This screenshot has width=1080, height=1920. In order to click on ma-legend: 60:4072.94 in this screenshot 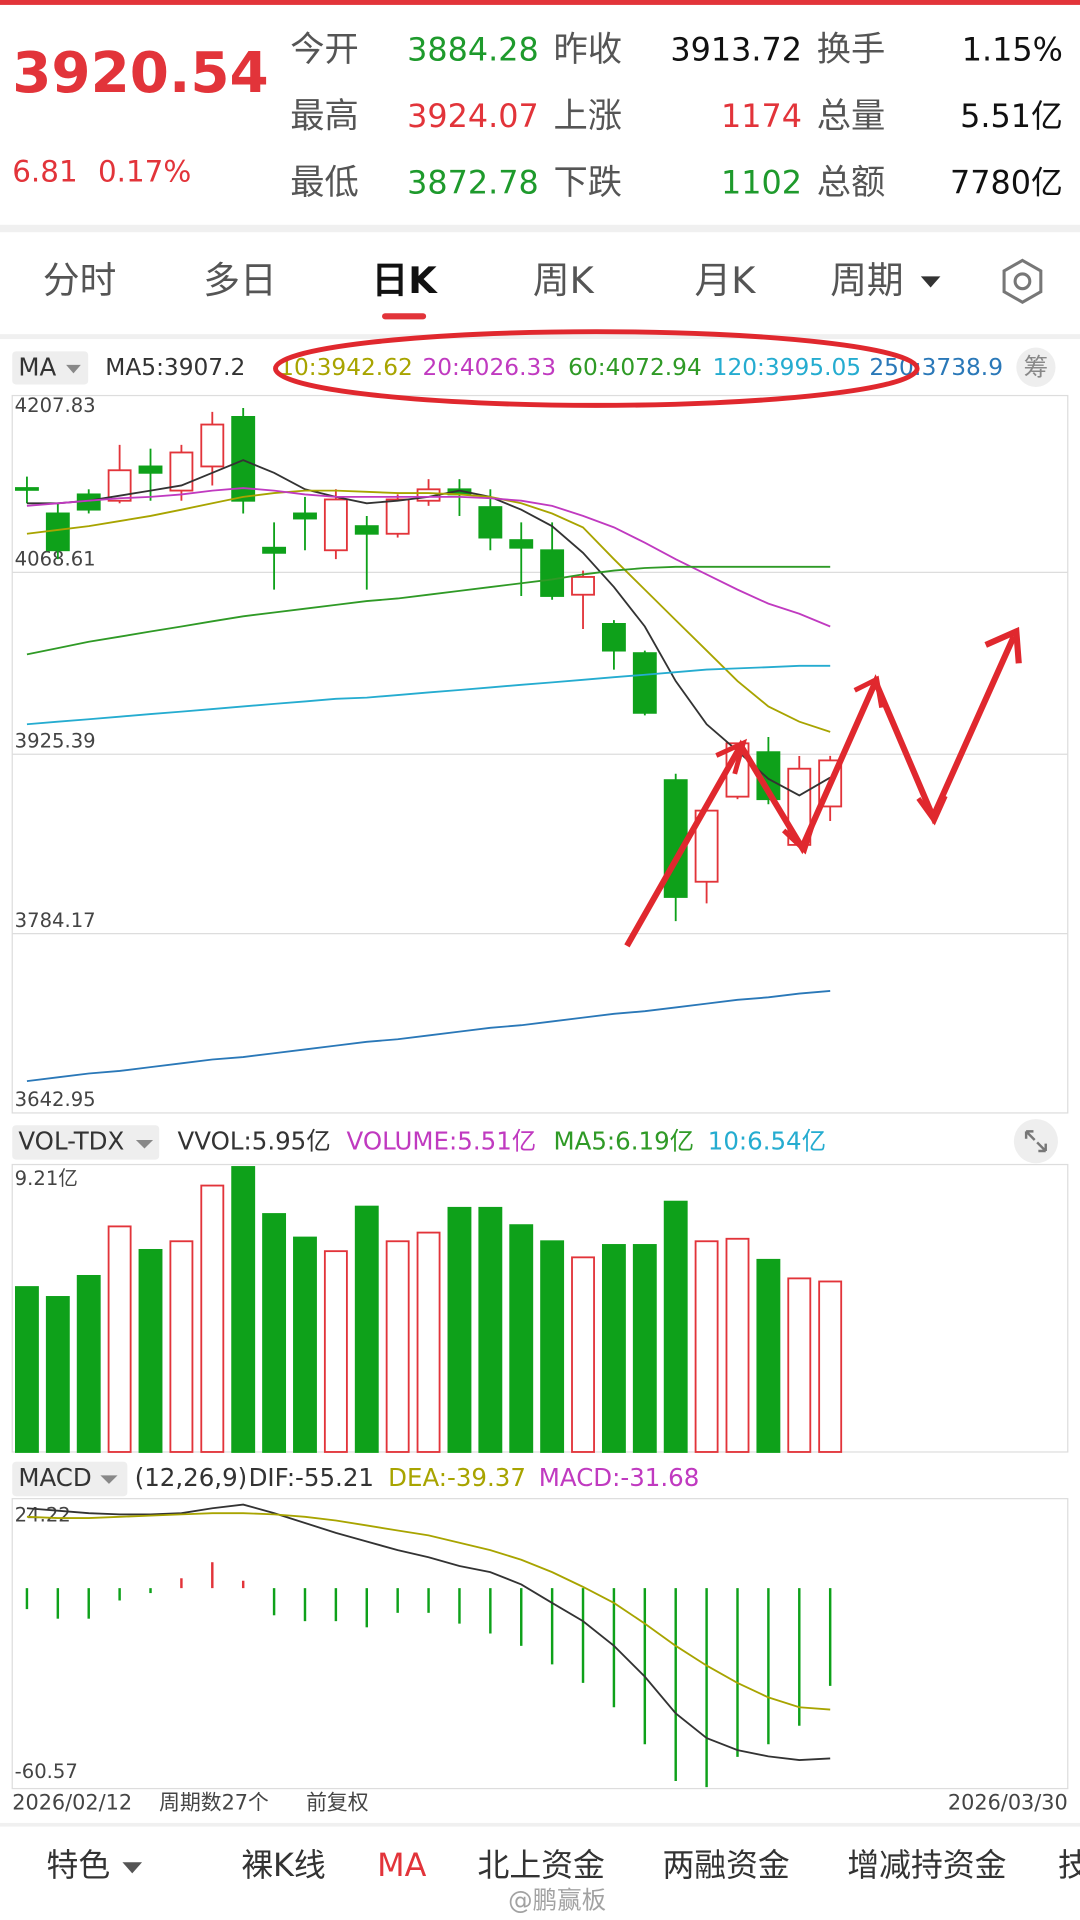, I will do `click(635, 367)`.